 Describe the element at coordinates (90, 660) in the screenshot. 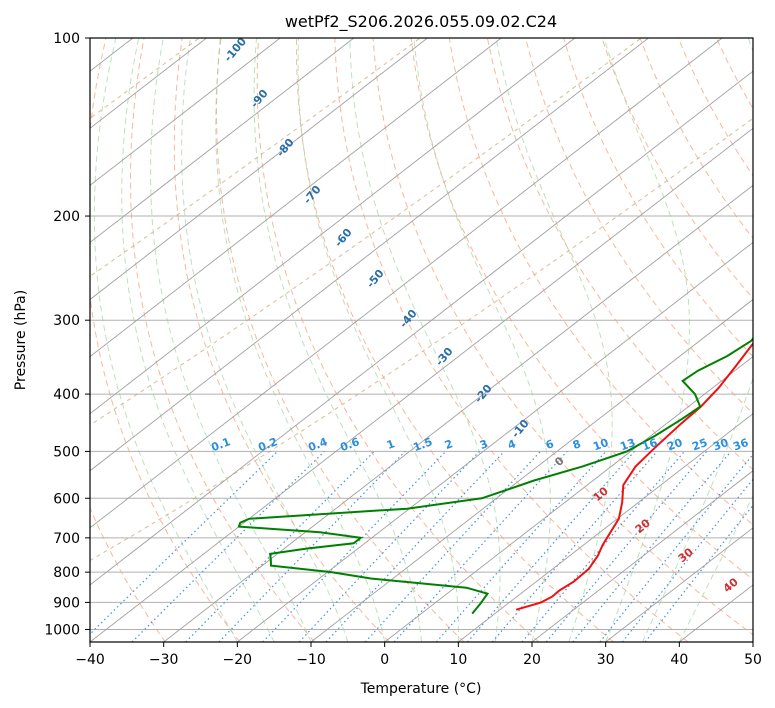

I see `x-tick-label: −40` at that location.